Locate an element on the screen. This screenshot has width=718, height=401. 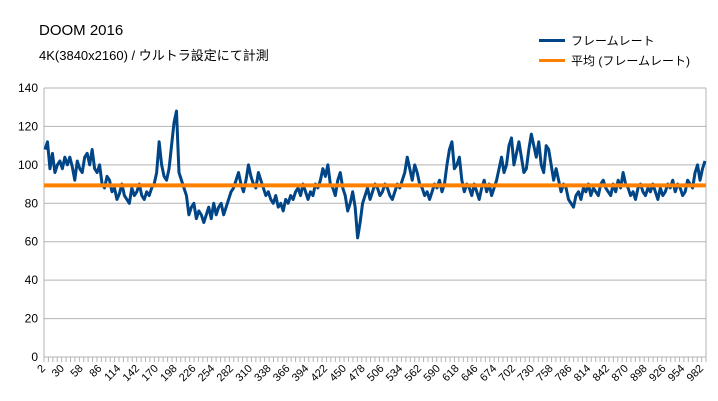
x-tick-label-702: 702 is located at coordinates (507, 373).